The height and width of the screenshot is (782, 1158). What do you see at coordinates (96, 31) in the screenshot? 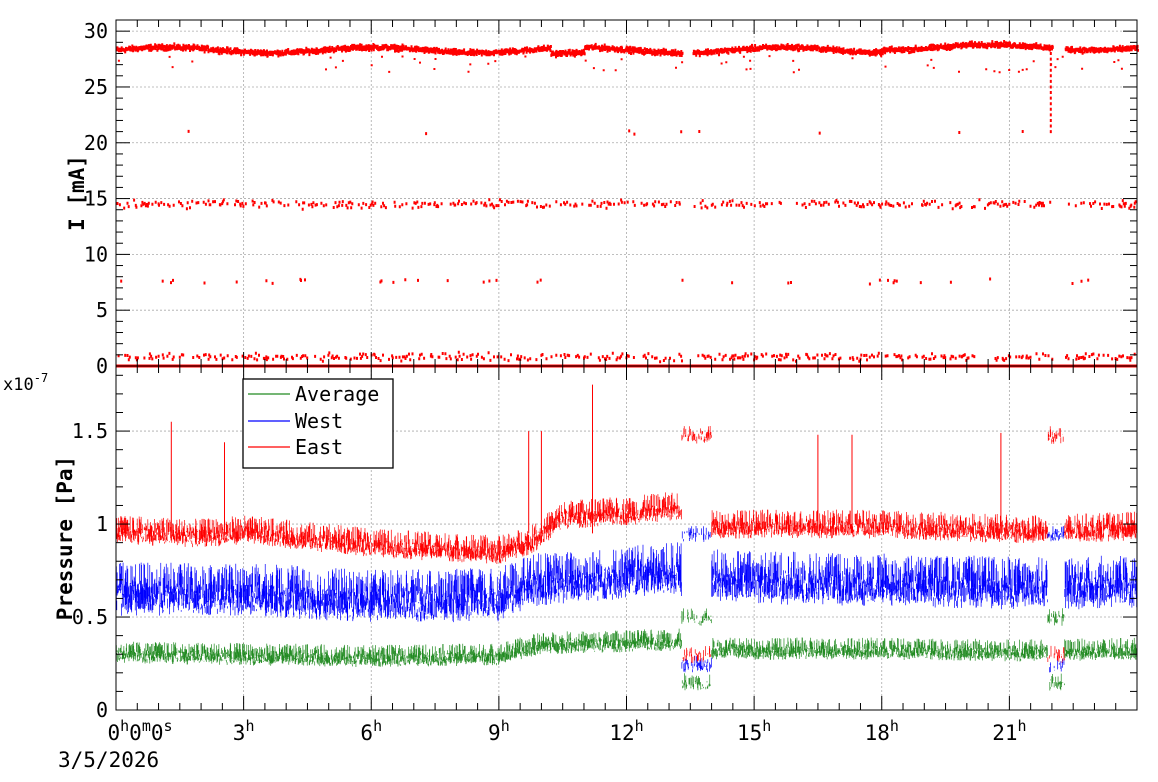
I see `current-y-tick-label: 30` at bounding box center [96, 31].